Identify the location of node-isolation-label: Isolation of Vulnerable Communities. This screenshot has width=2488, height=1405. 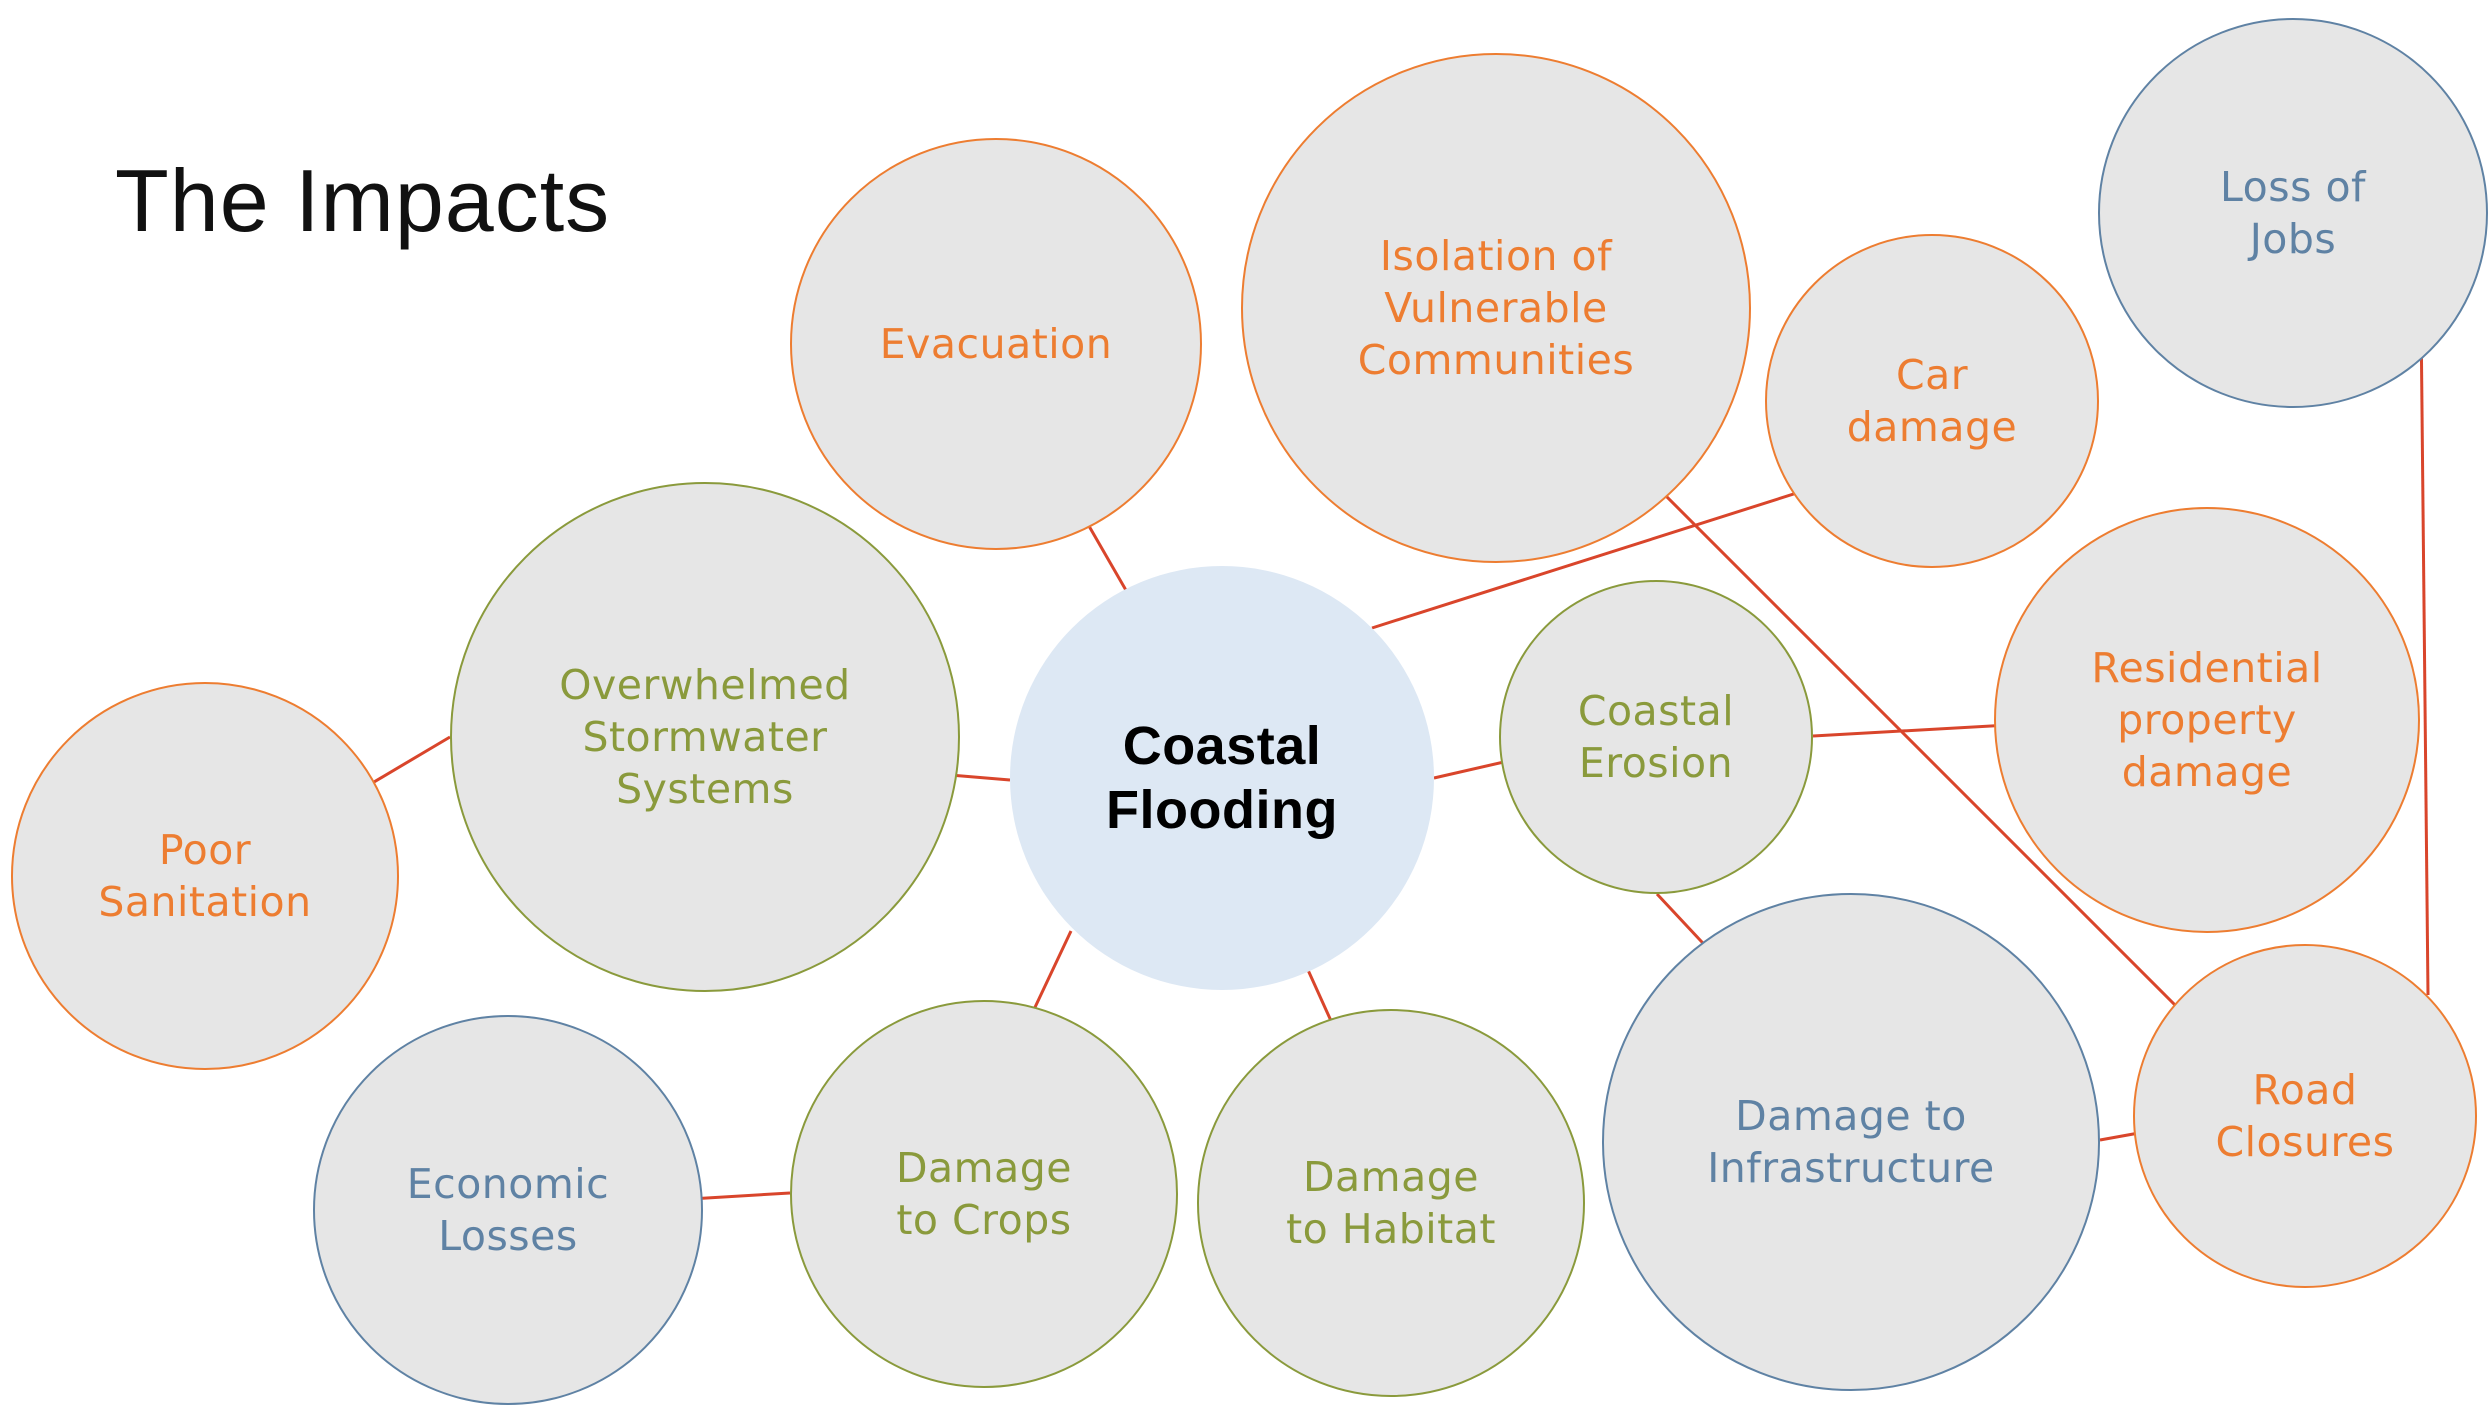
(1496, 308).